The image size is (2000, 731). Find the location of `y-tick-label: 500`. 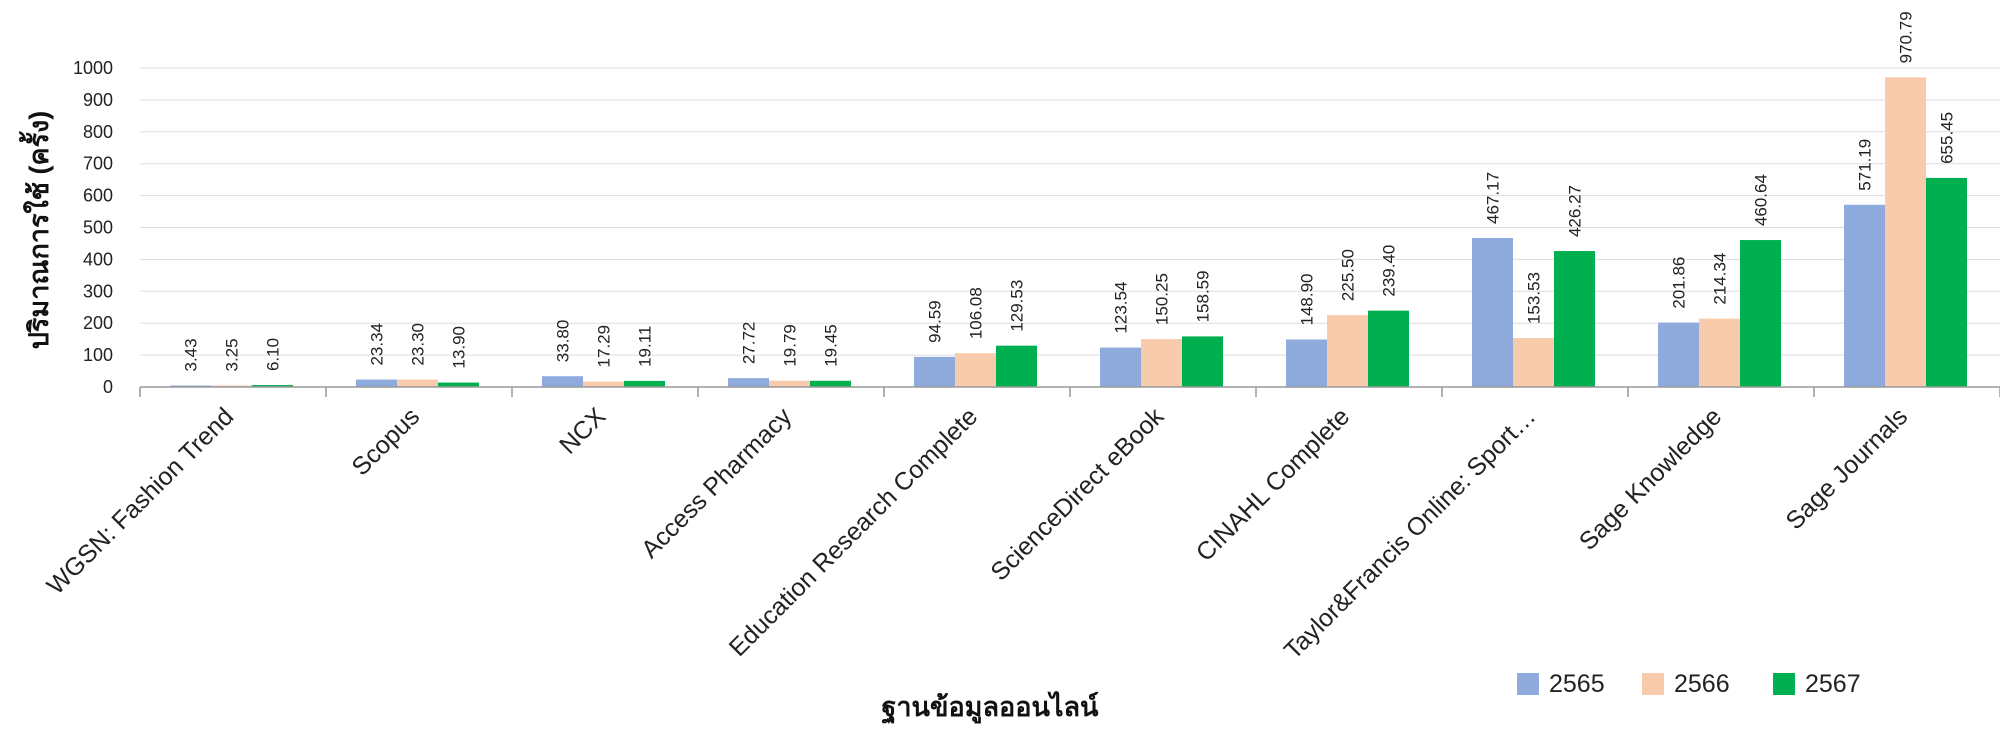

y-tick-label: 500 is located at coordinates (98, 228).